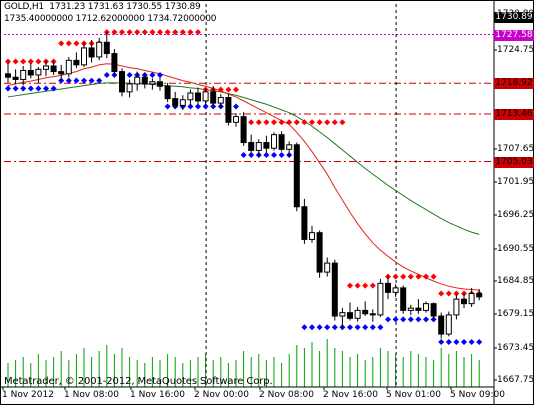  Describe the element at coordinates (514, 115) in the screenshot. I see `price-tag: 1713.46` at that location.